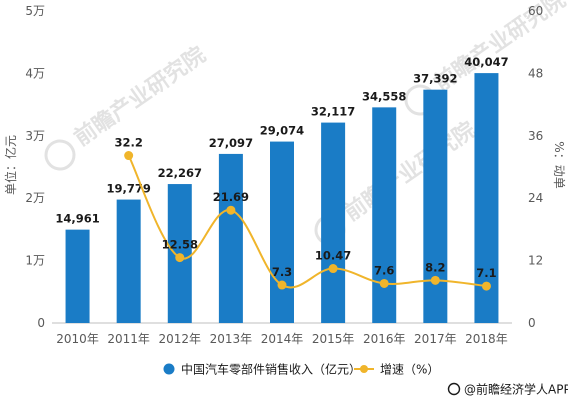 The width and height of the screenshot is (568, 407). What do you see at coordinates (486, 62) in the screenshot?
I see `bar-data-label: 40,047` at bounding box center [486, 62].